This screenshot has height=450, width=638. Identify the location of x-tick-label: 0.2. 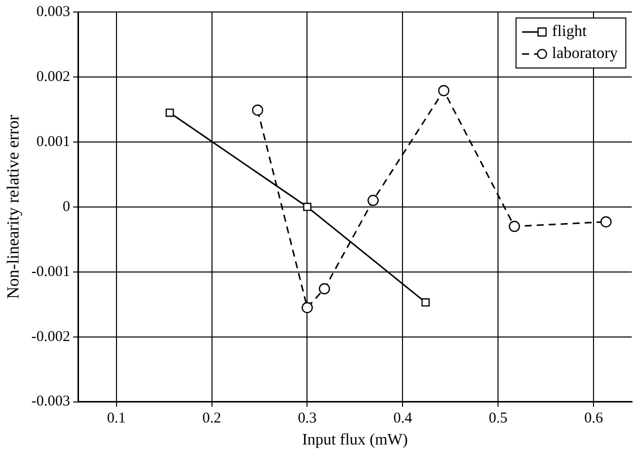
(212, 418).